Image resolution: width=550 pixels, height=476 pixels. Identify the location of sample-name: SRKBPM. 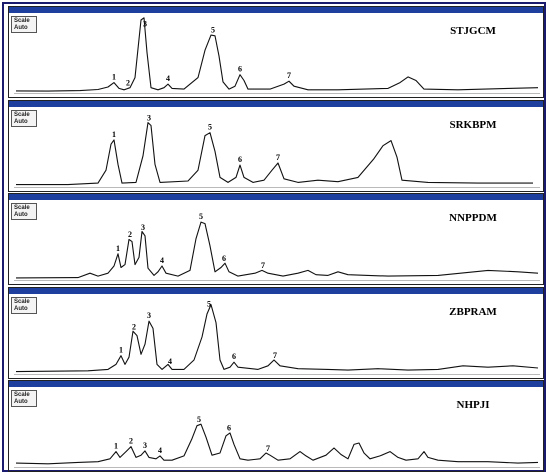
(473, 125).